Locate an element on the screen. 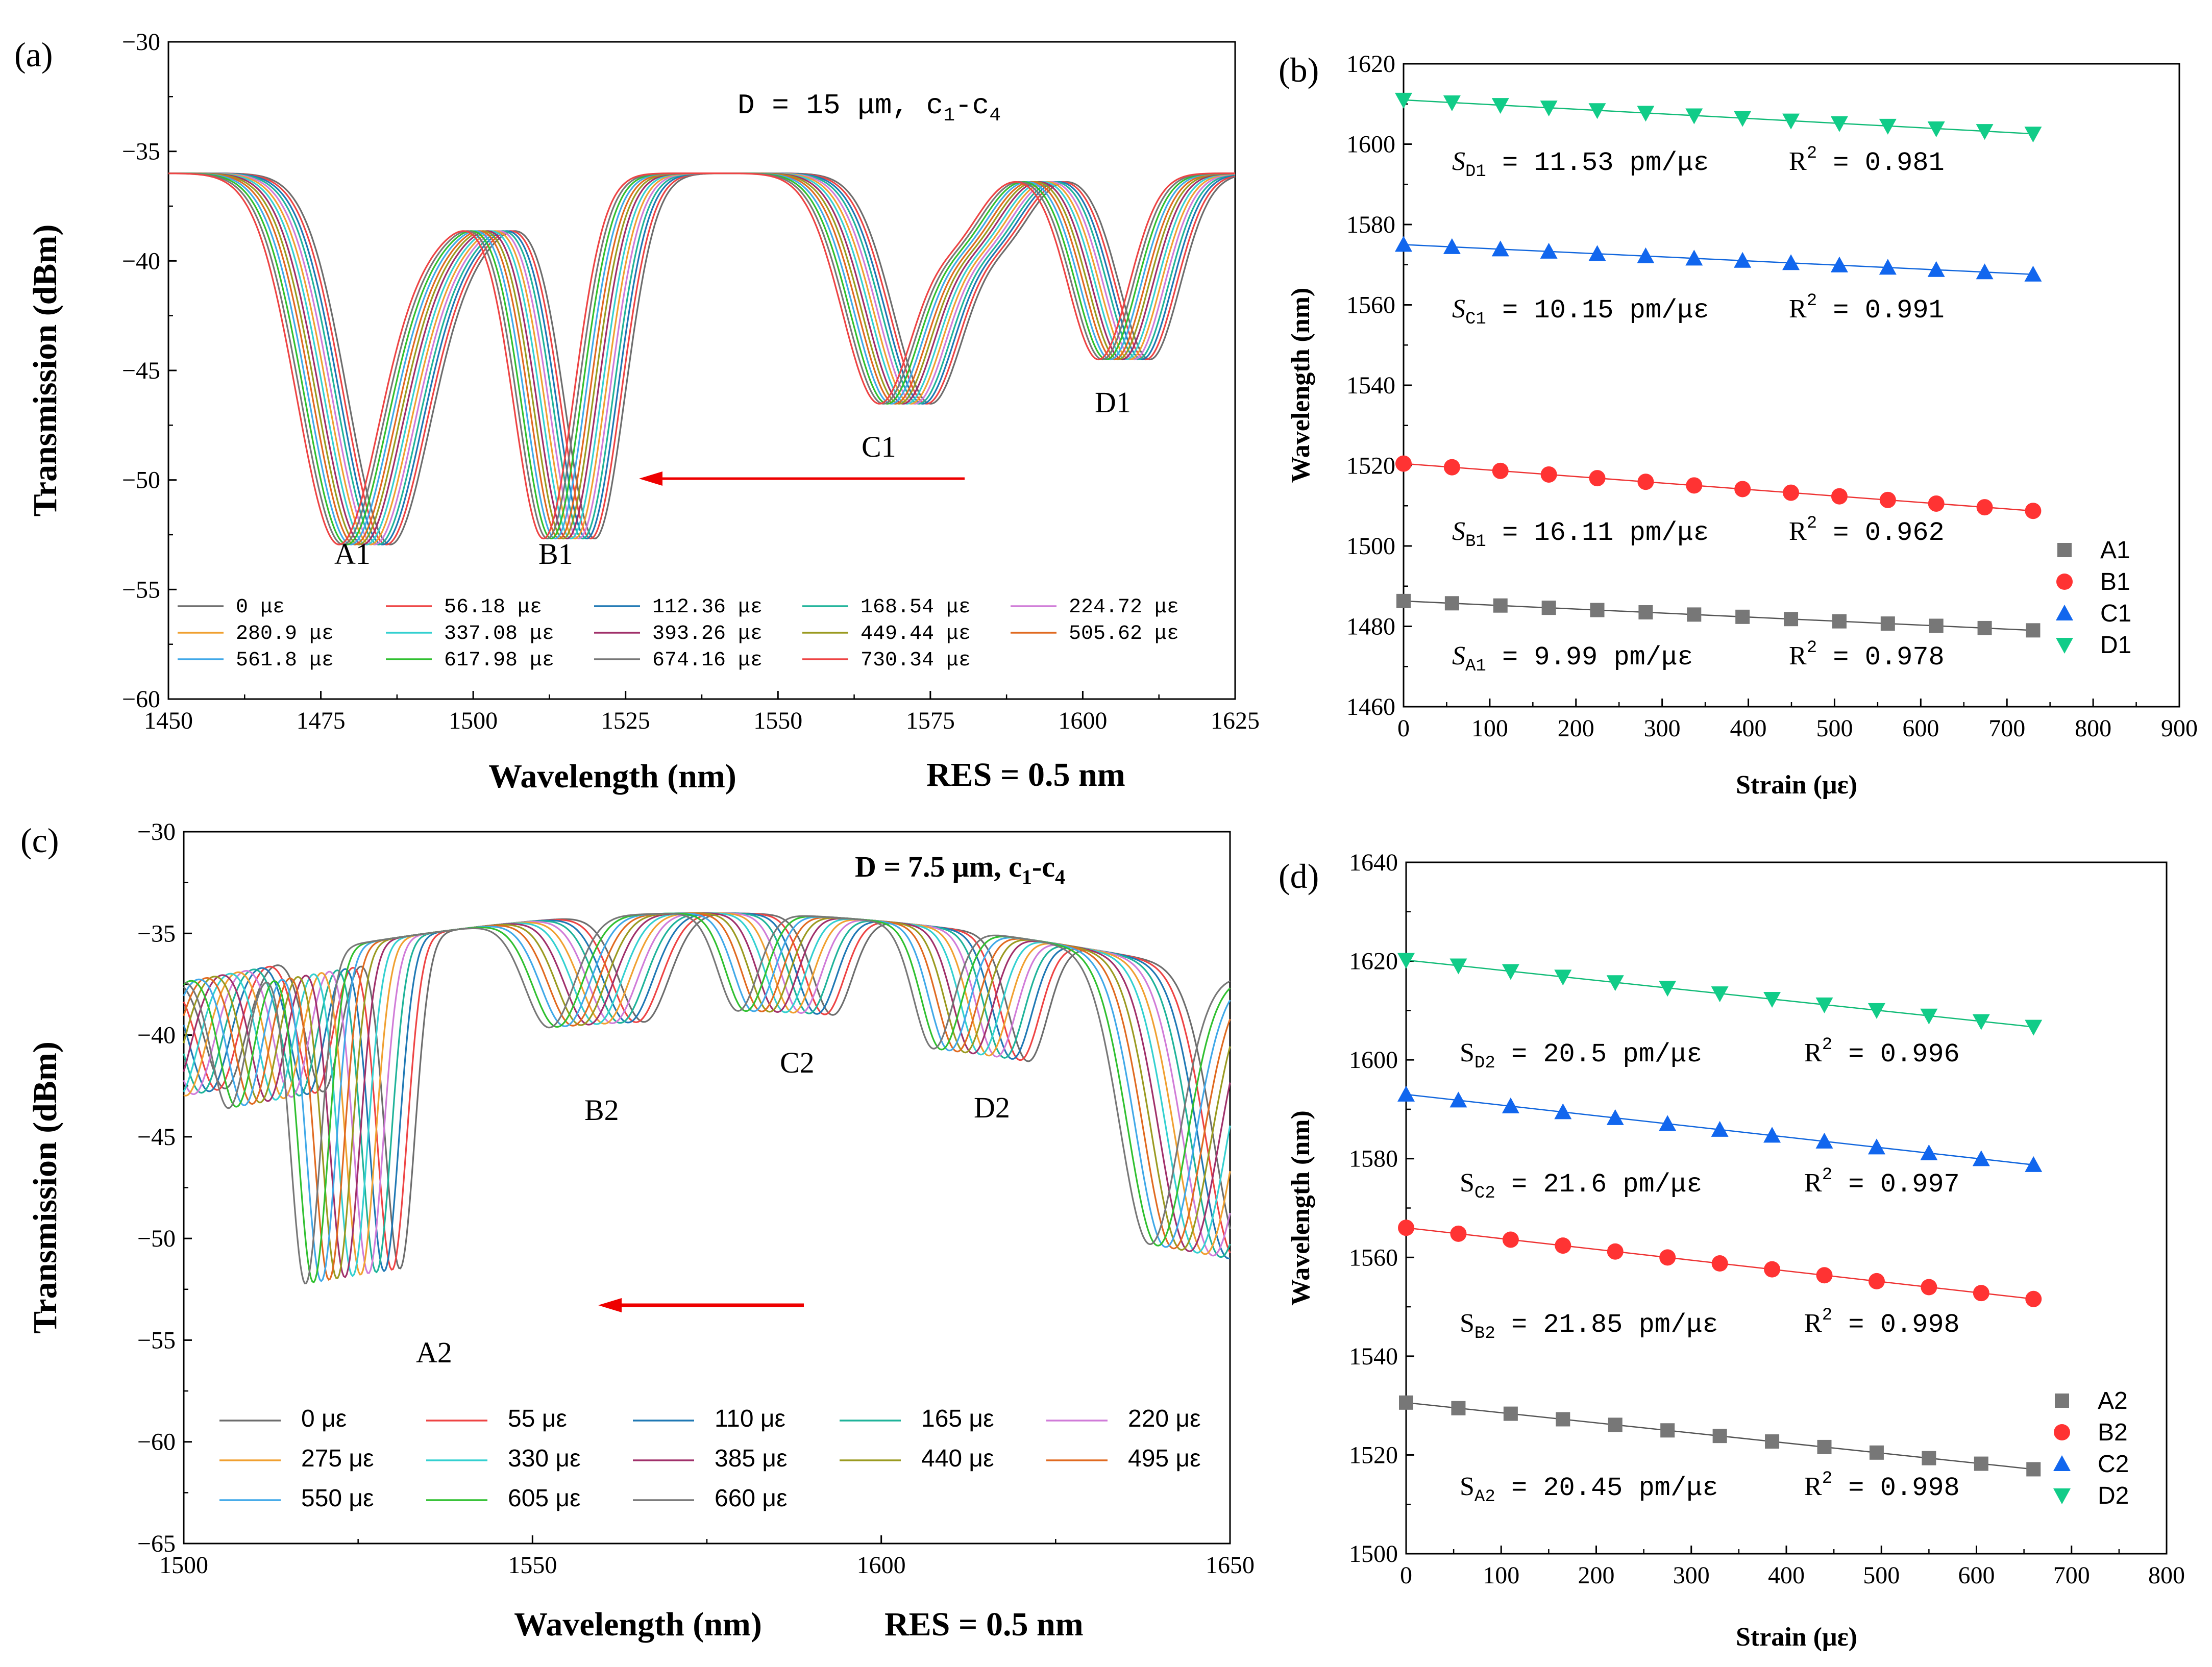  y-tick-label-b: 1480 is located at coordinates (1370, 626).